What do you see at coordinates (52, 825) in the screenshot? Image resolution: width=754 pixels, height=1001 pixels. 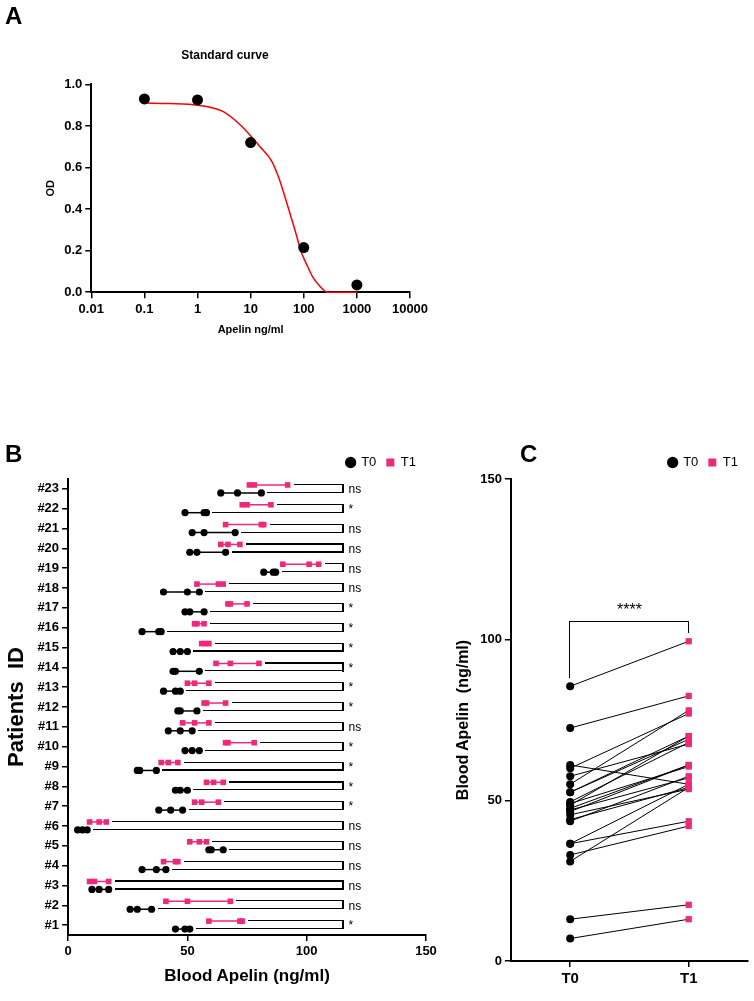 I see `y-tick-label: #6` at bounding box center [52, 825].